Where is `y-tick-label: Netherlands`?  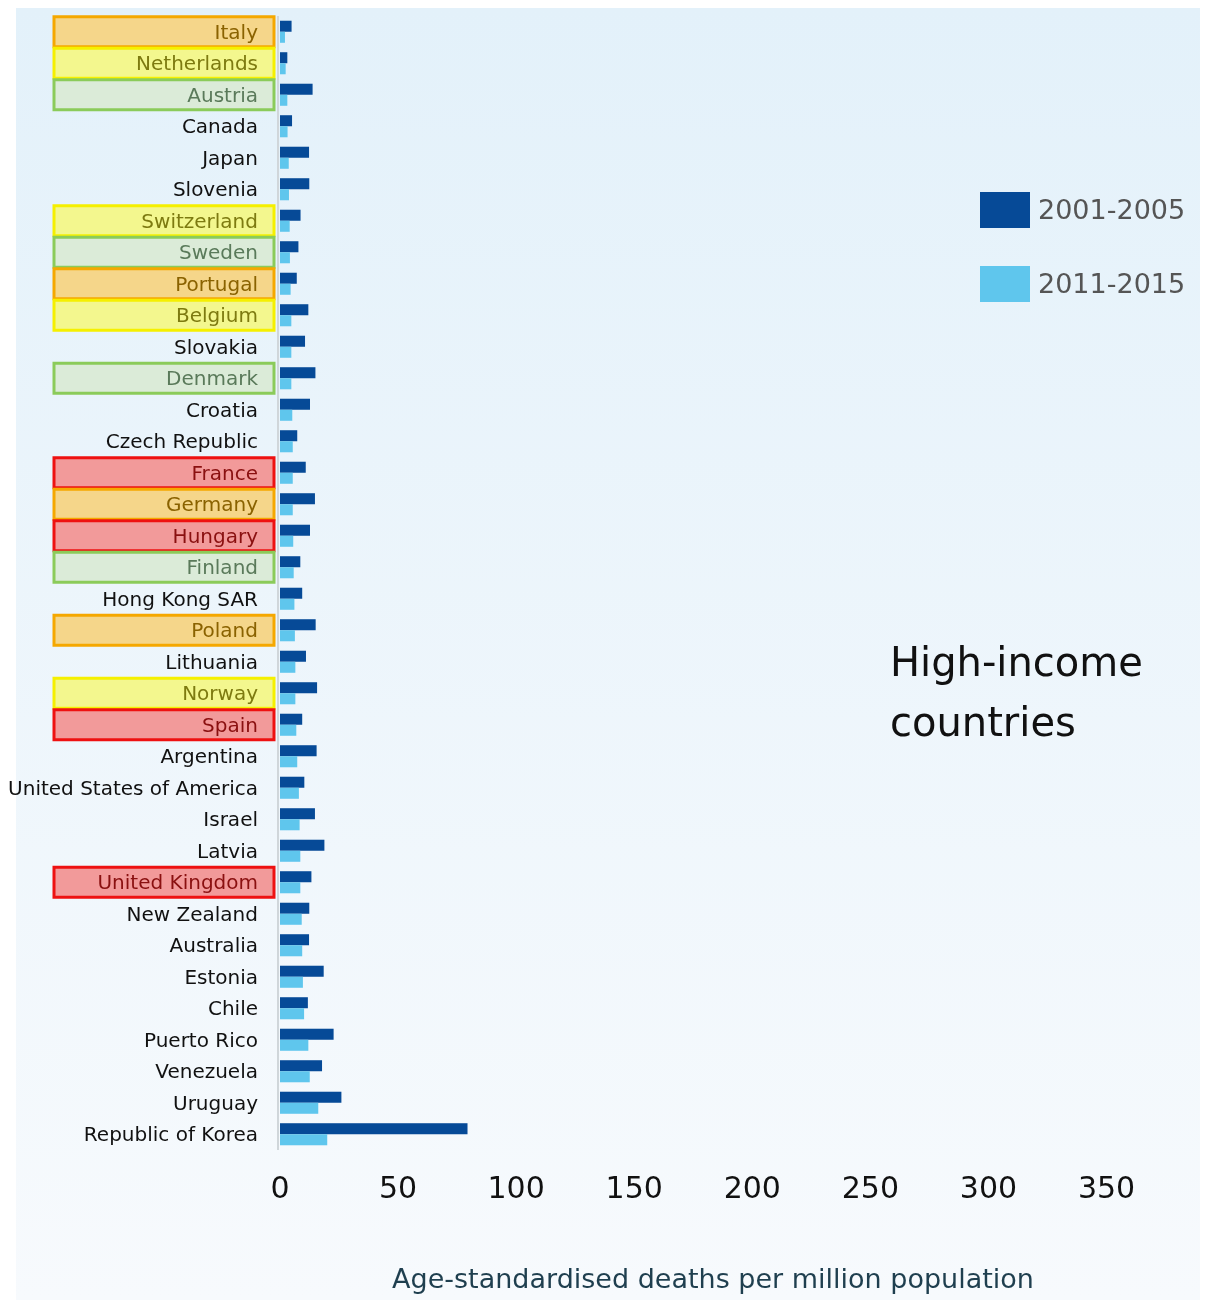 y-tick-label: Netherlands is located at coordinates (197, 63).